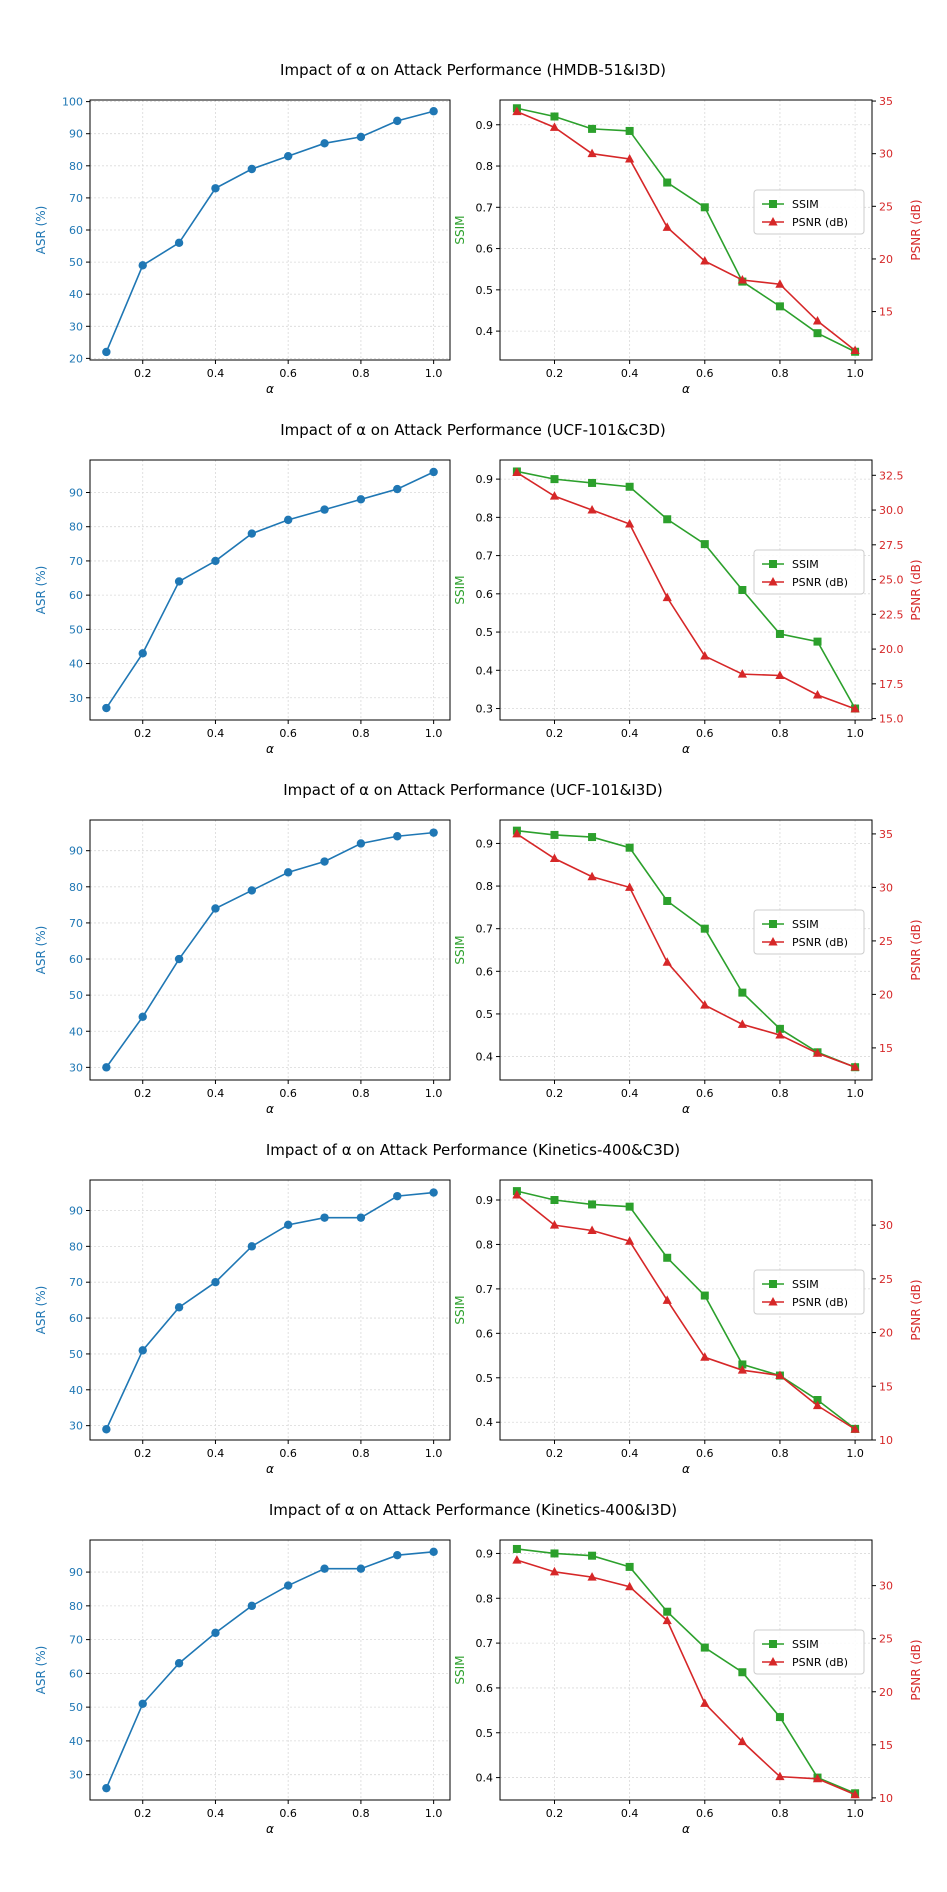 This screenshot has width=947, height=1892. Describe the element at coordinates (76, 851) in the screenshot. I see `y-tick-label: 90` at that location.